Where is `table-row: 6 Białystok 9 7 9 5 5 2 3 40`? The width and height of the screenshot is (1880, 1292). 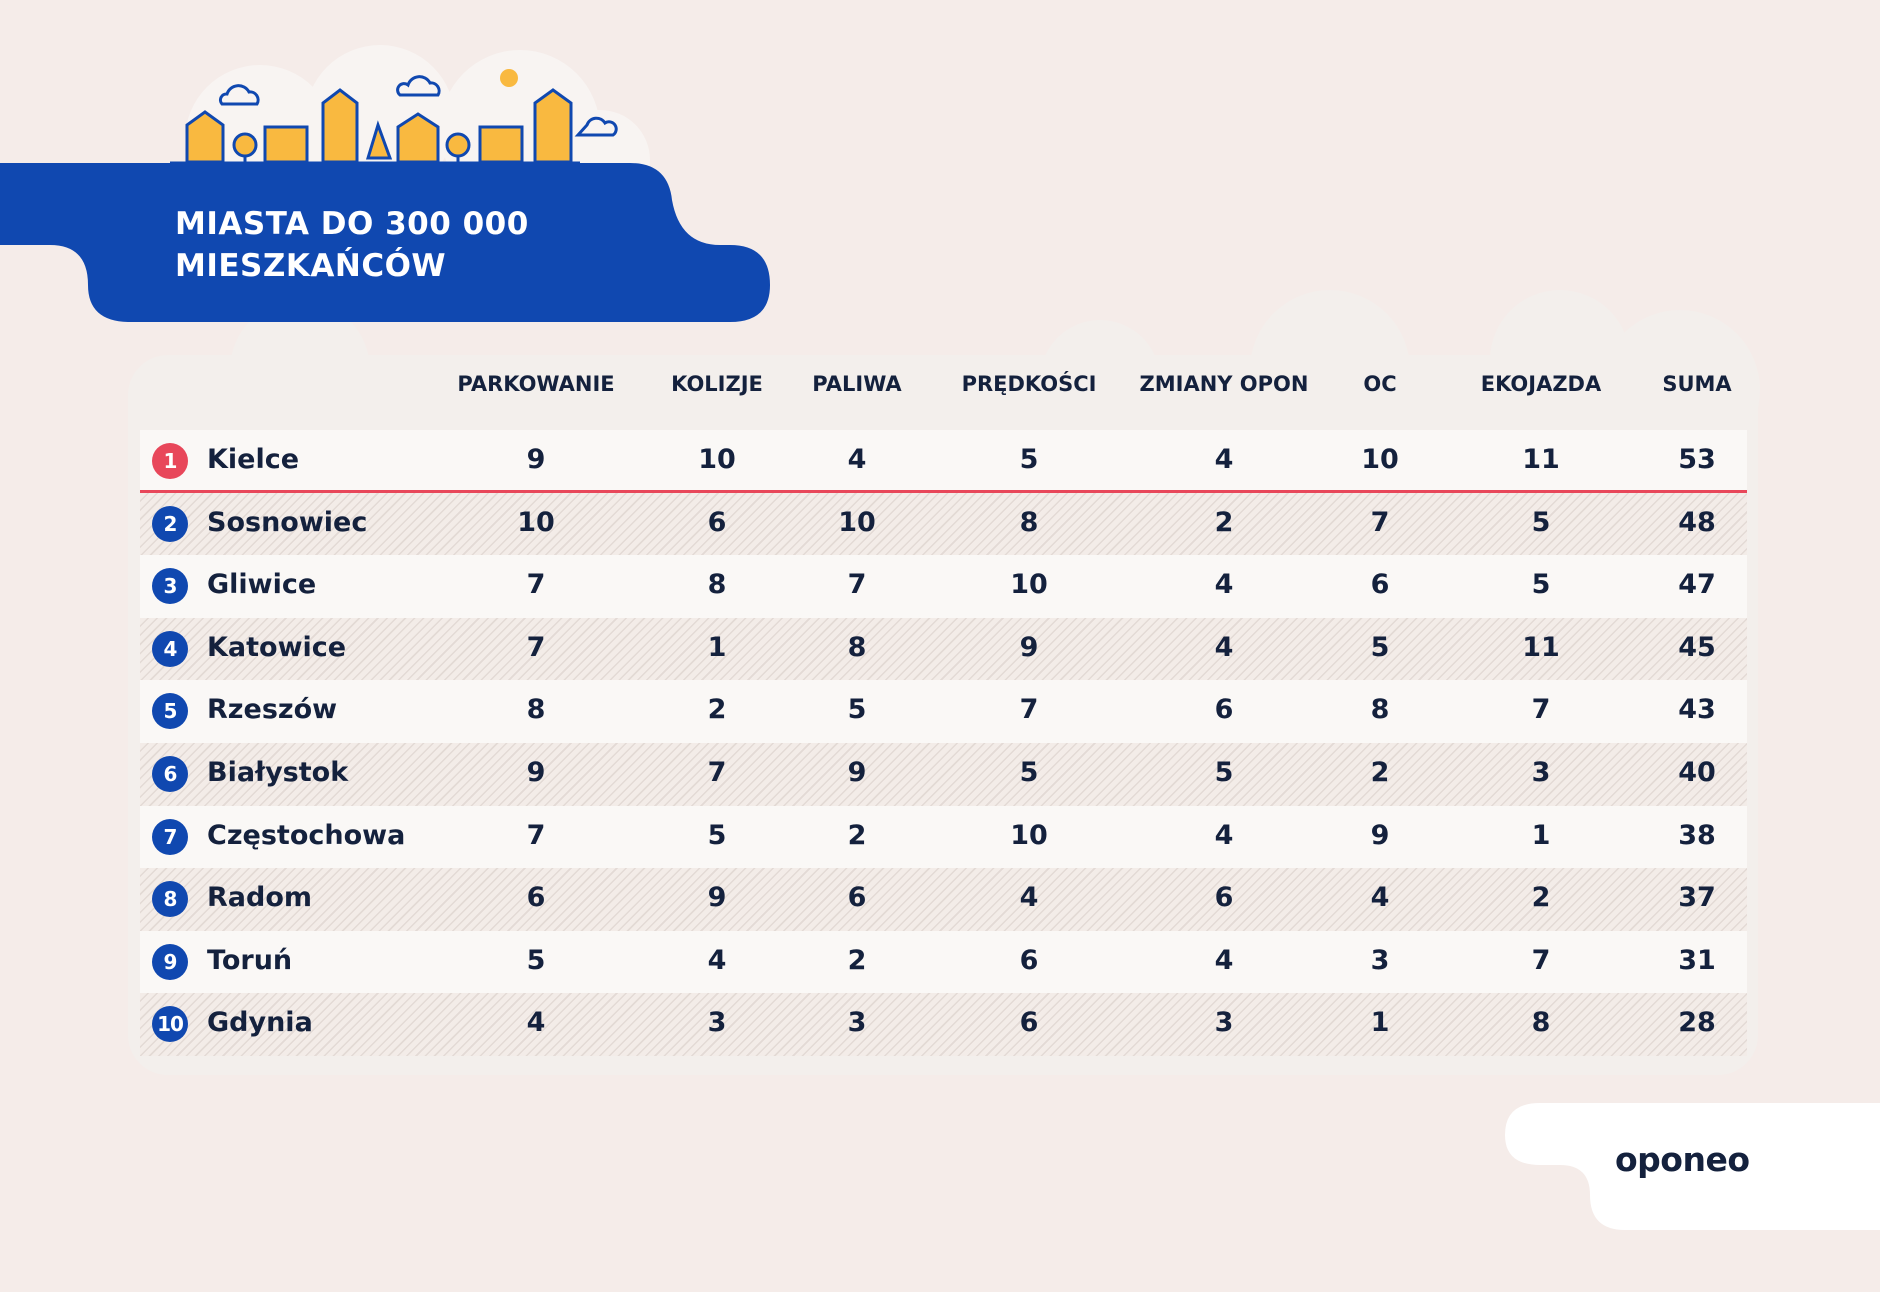
table-row: 6 Białystok 9 7 9 5 5 2 3 40 is located at coordinates (943, 774).